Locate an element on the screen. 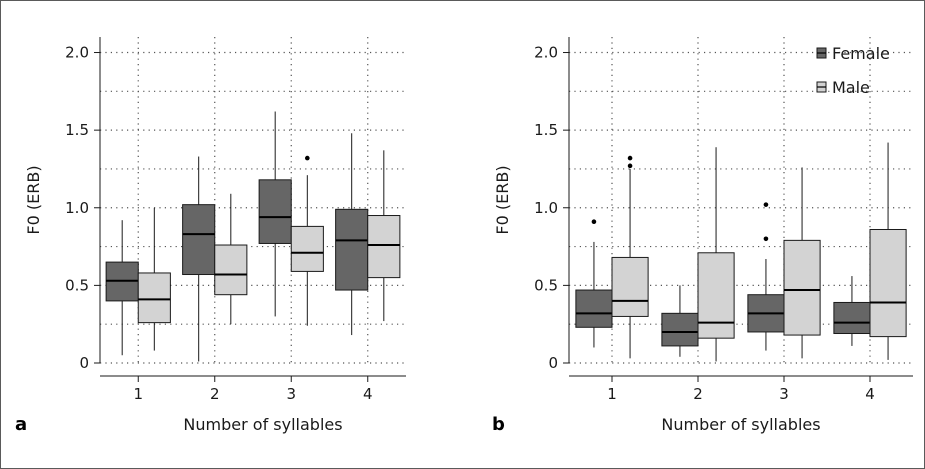 Image resolution: width=925 pixels, height=469 pixels. legend: Female Male is located at coordinates (853, 70).